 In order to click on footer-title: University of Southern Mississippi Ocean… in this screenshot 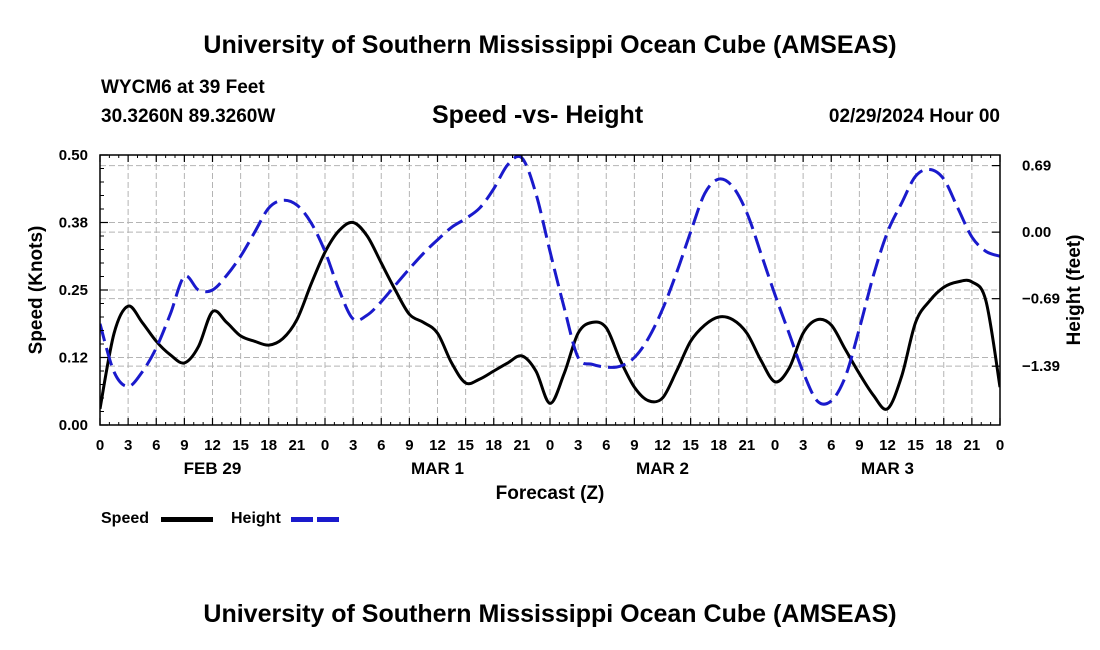, I will do `click(550, 614)`.